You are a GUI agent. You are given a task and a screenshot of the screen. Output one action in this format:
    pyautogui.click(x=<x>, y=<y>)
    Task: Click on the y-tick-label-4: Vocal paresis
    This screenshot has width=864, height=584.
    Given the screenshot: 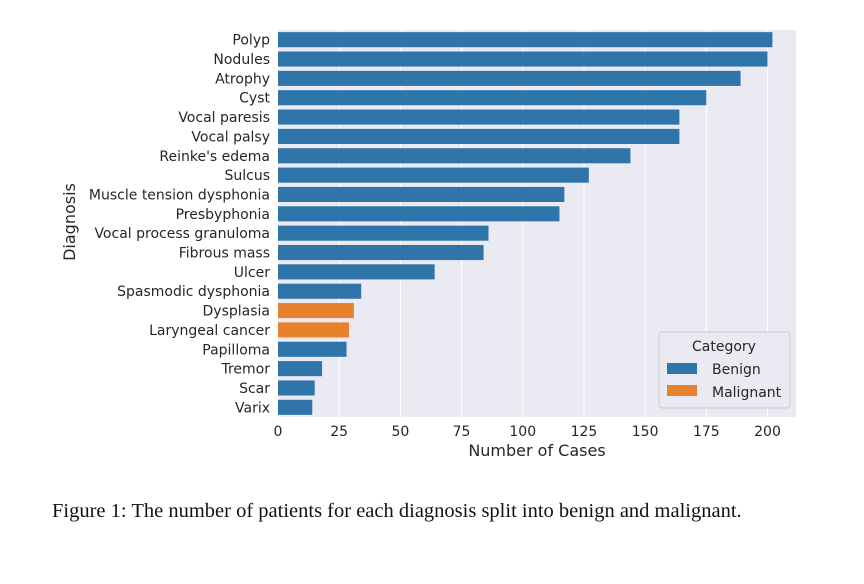 What is the action you would take?
    pyautogui.click(x=224, y=118)
    